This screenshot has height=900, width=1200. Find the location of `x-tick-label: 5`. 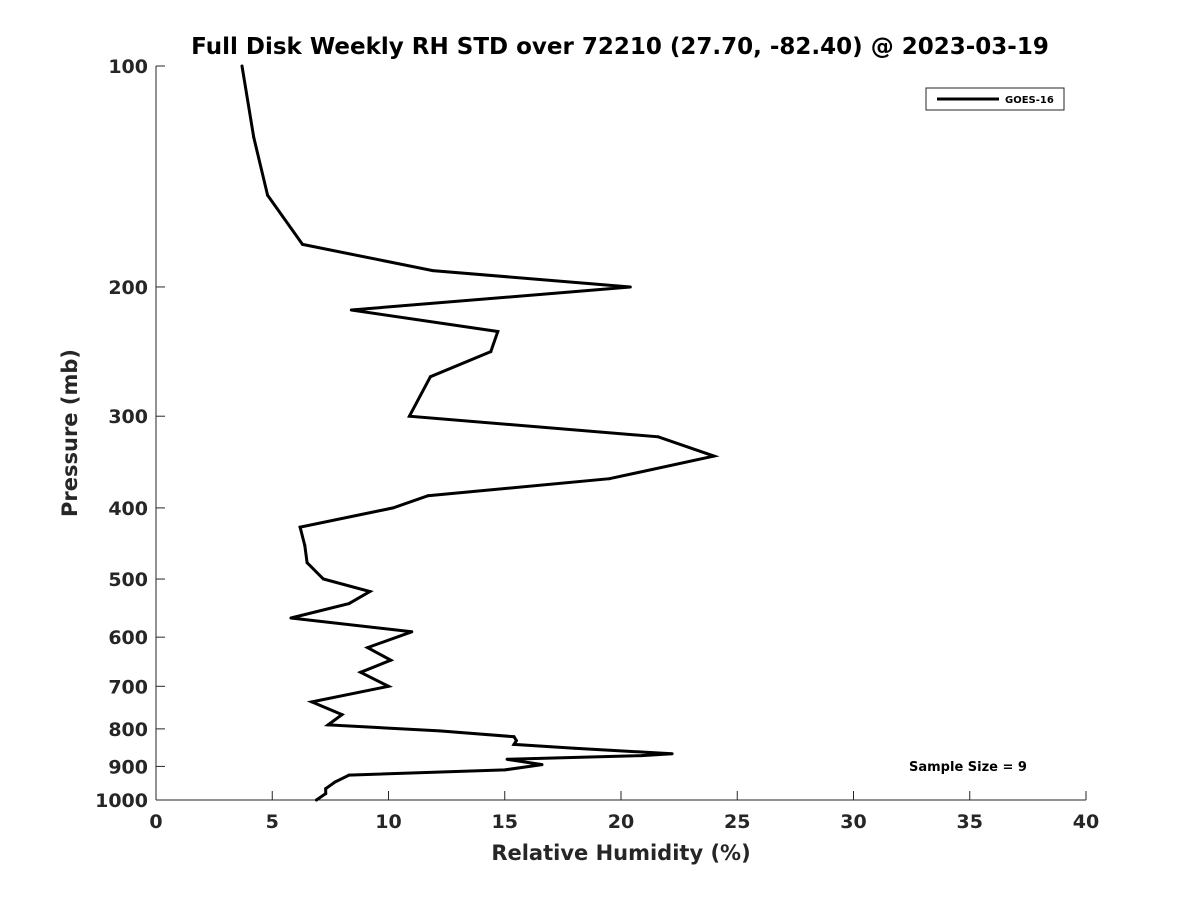

x-tick-label: 5 is located at coordinates (272, 822).